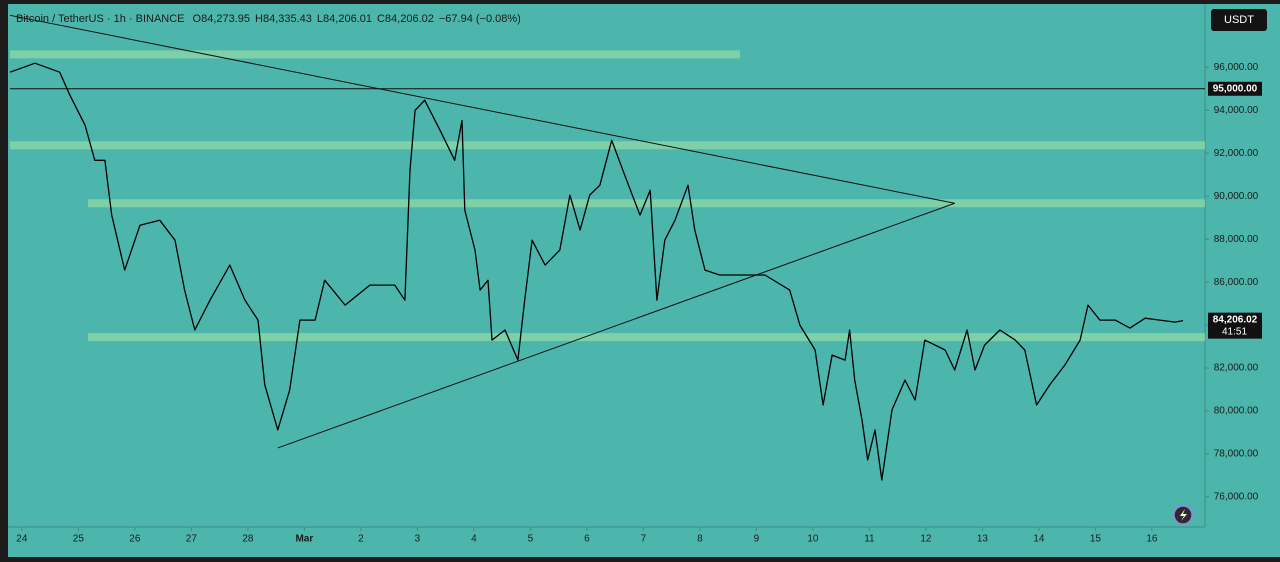 This screenshot has height=562, width=1280. Describe the element at coordinates (1183, 515) in the screenshot. I see `lightning-glyph` at that location.